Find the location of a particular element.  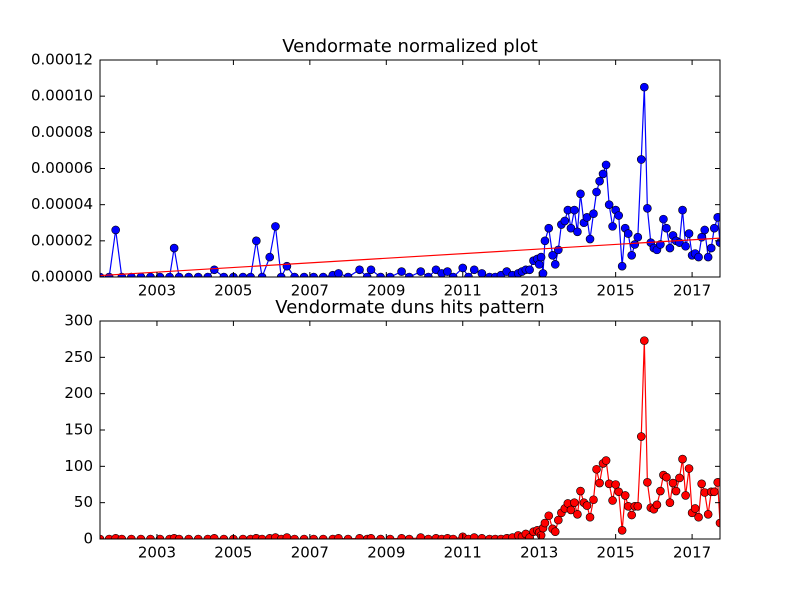

y-tick-label: 50 is located at coordinates (83, 502).